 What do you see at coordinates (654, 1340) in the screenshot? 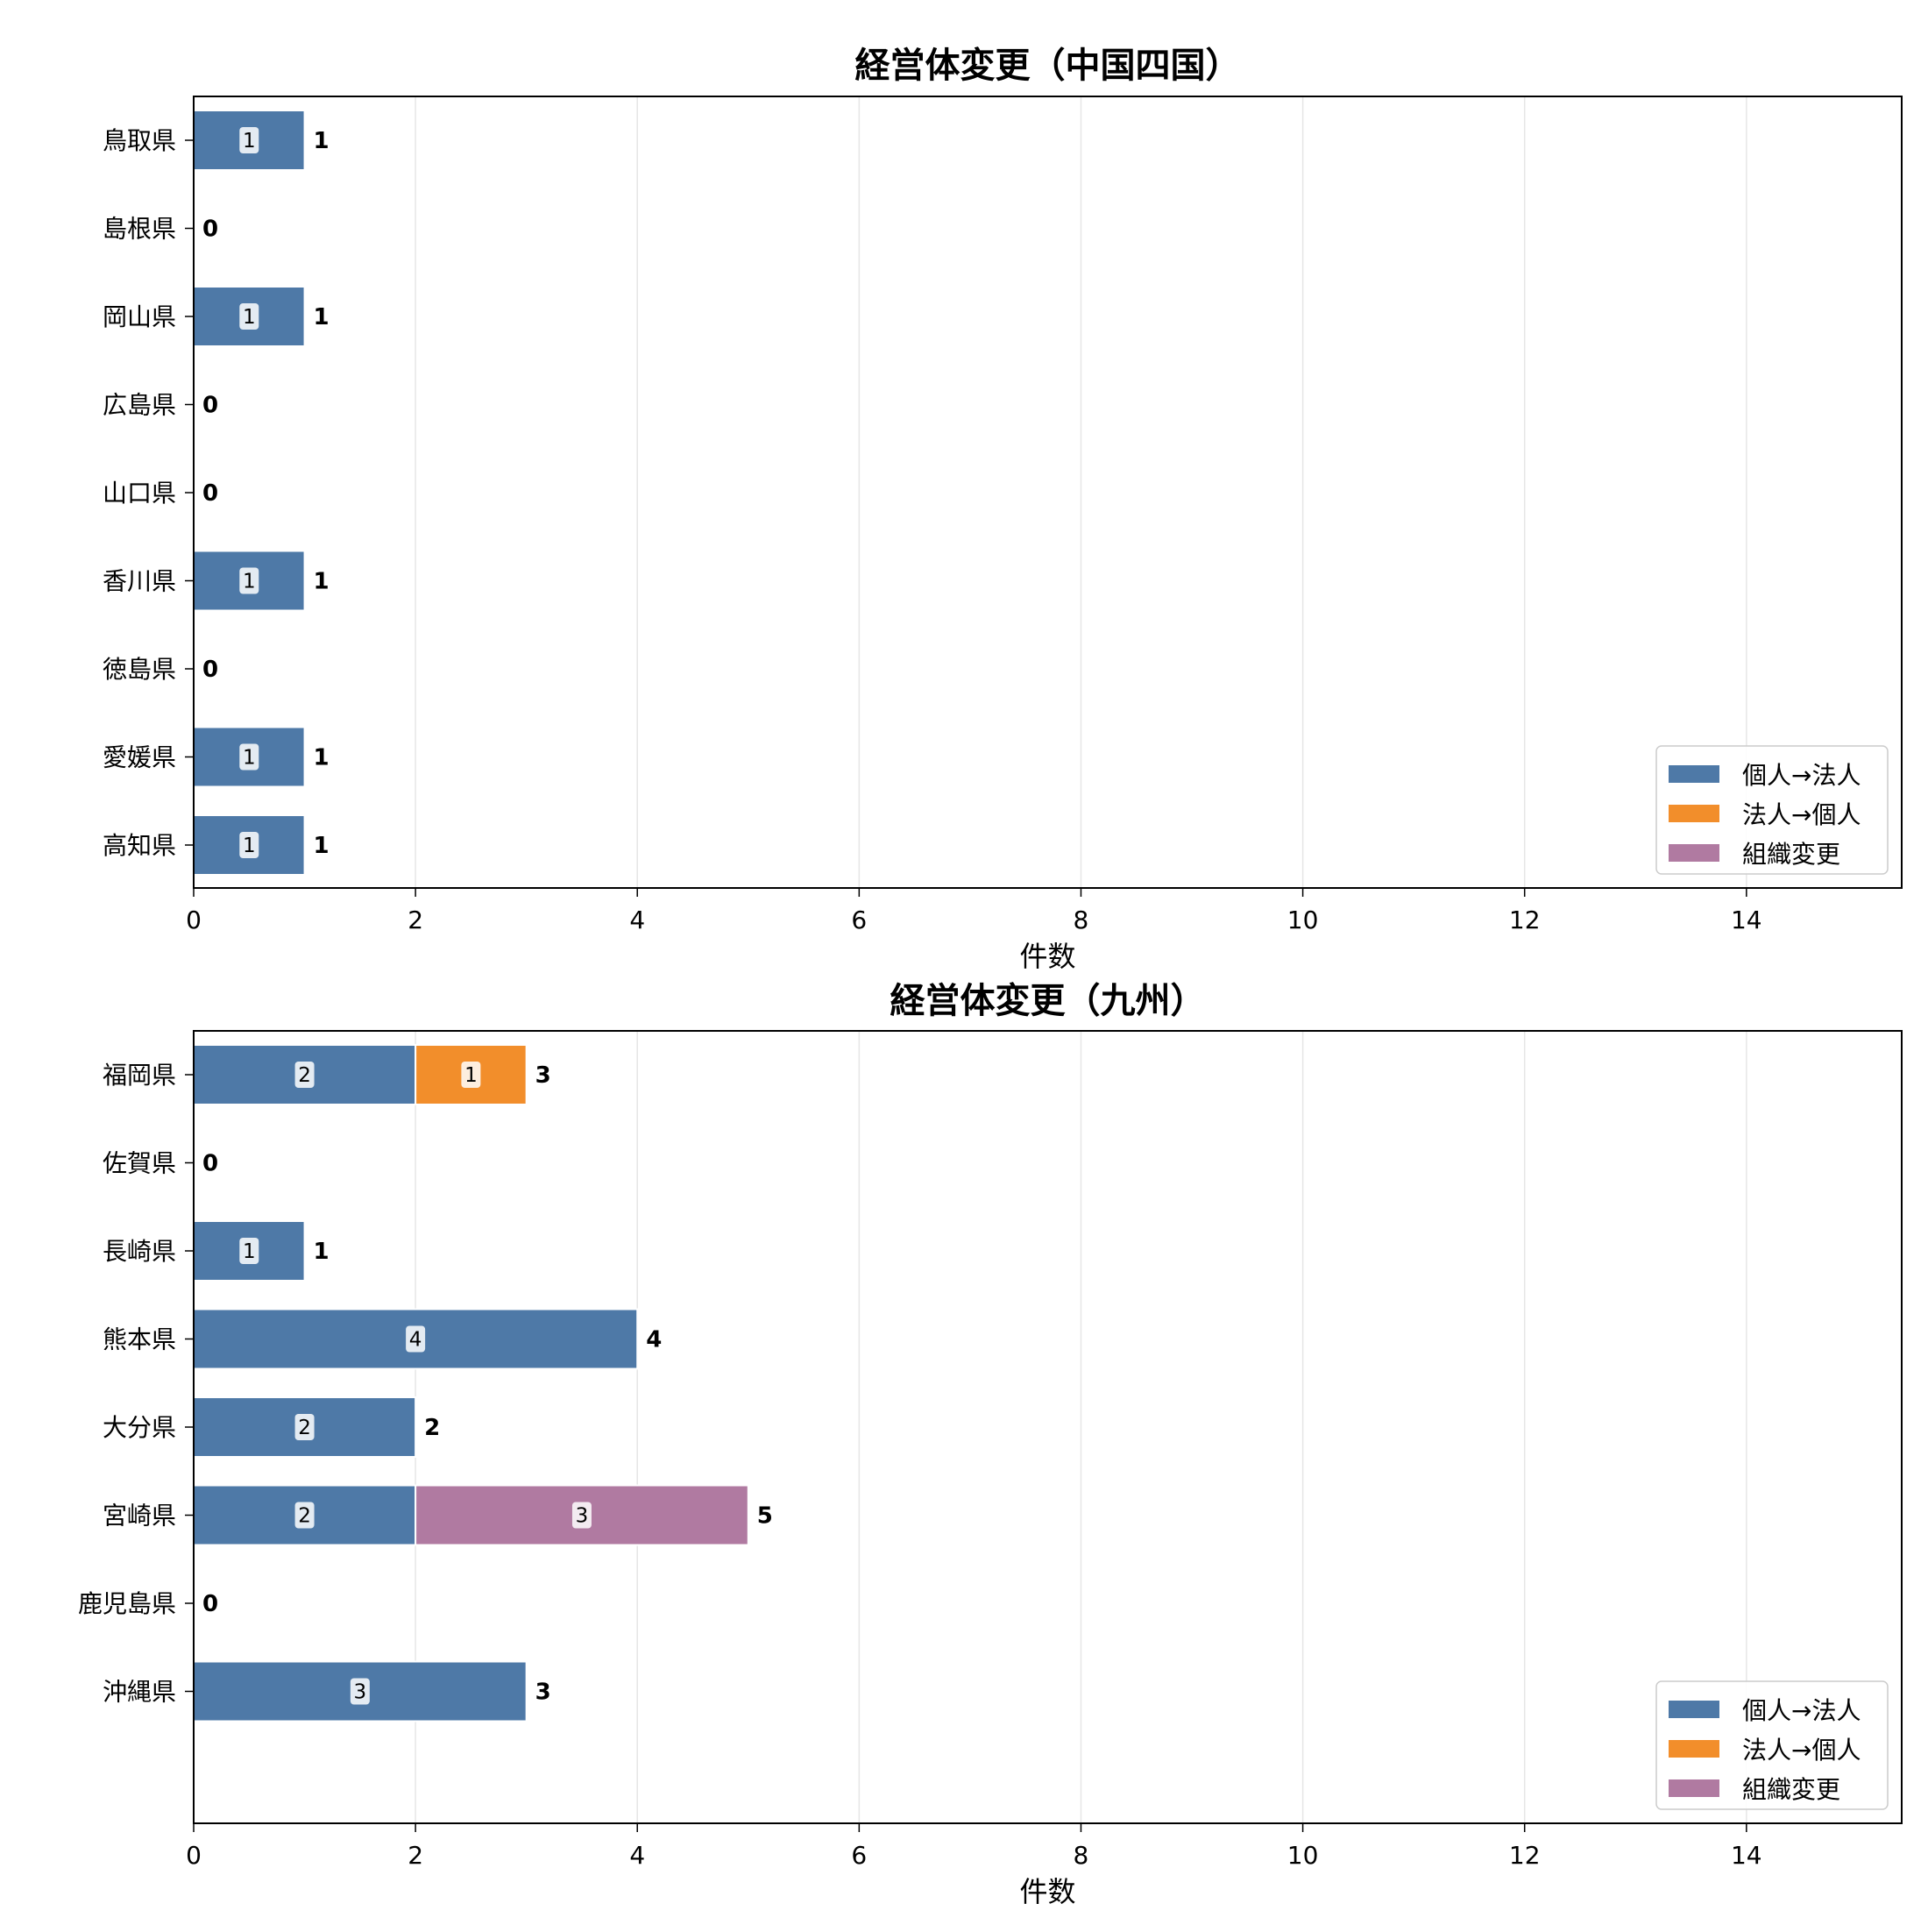
I see `total-value-label: 4` at bounding box center [654, 1340].